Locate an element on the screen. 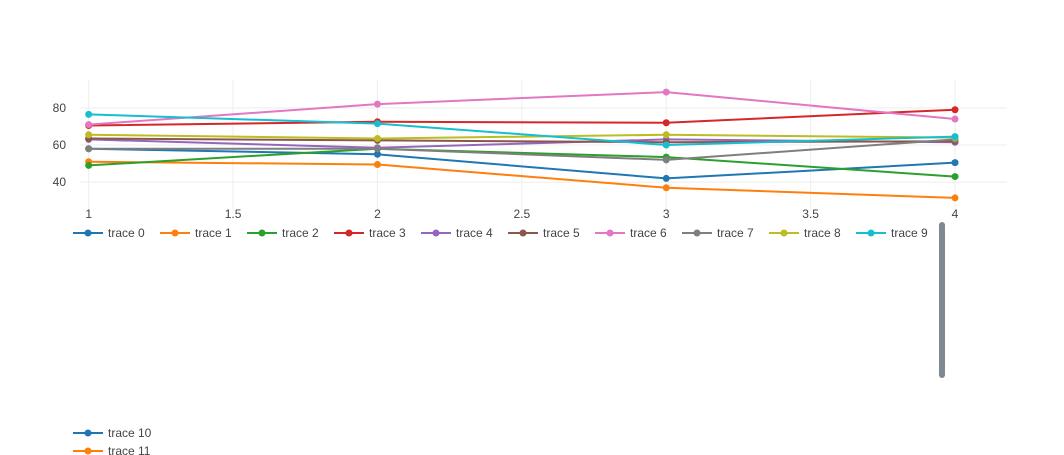 This screenshot has height=455, width=1064. legend-item-trace-1: trace 1 is located at coordinates (196, 233).